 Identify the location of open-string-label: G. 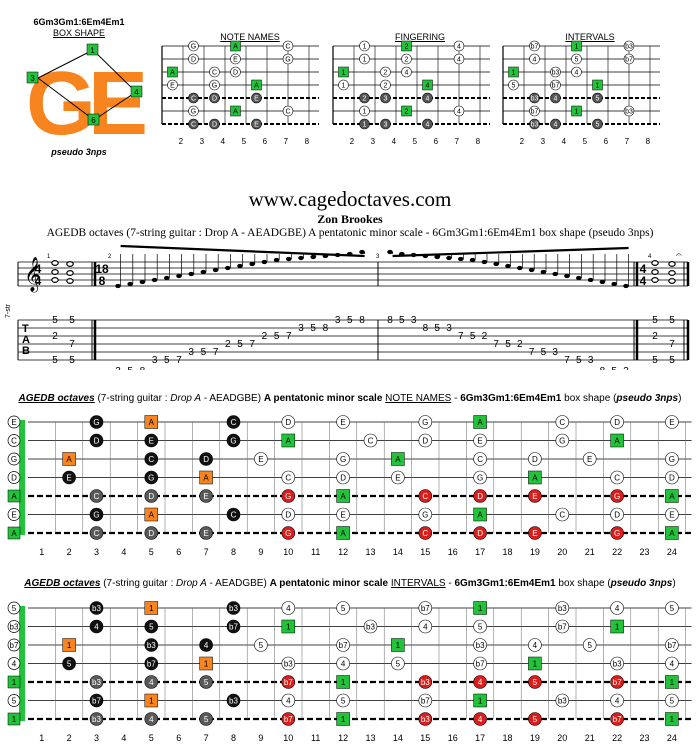
(14, 459).